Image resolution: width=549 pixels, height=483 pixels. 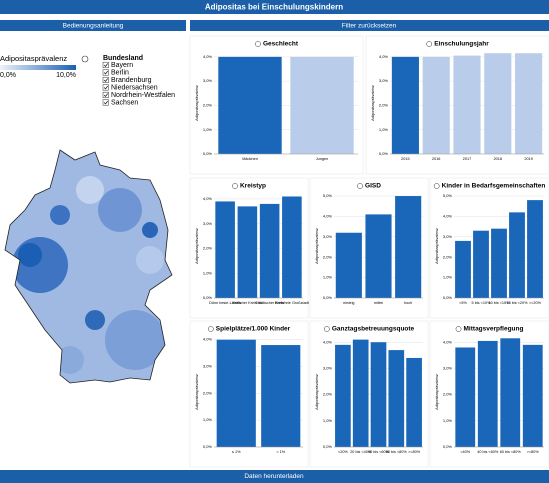 I want to click on reset-button, so click(x=369, y=25).